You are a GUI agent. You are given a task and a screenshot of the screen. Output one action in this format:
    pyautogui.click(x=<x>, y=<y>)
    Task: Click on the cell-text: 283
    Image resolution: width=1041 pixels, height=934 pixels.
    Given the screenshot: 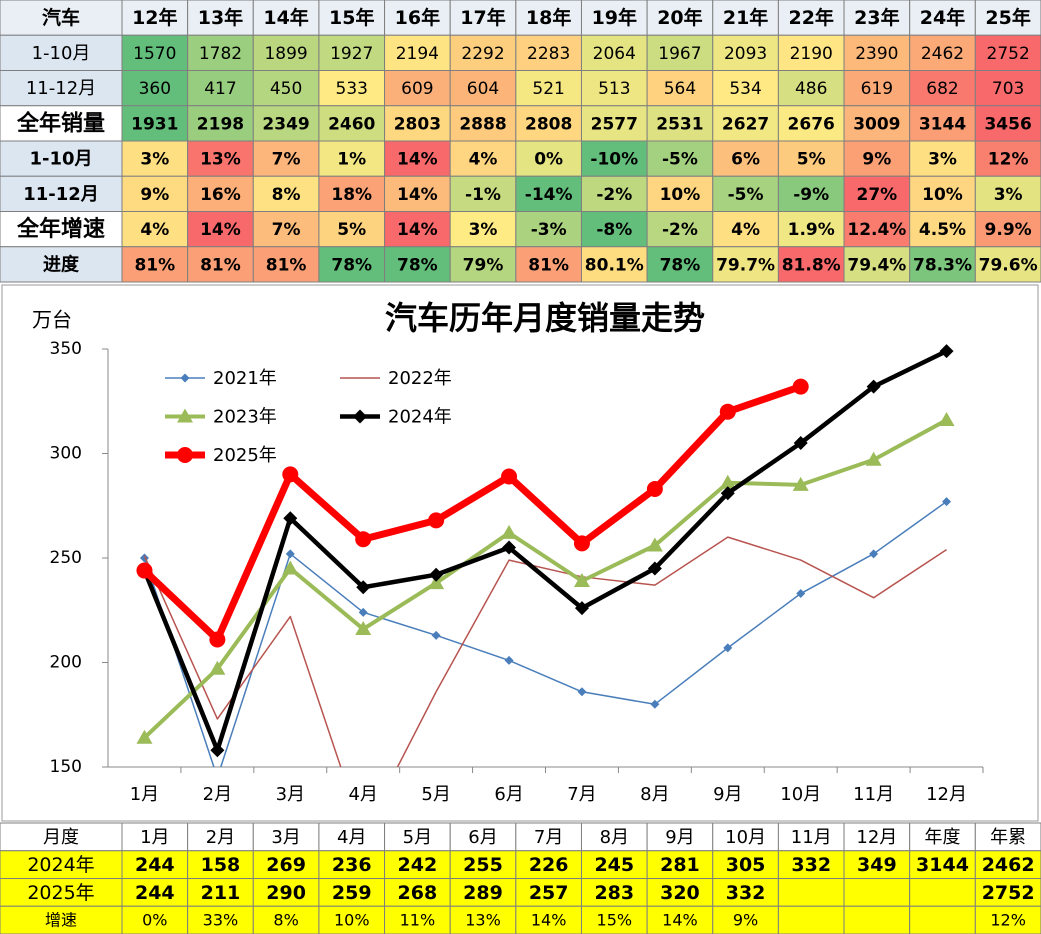 What is the action you would take?
    pyautogui.click(x=614, y=893)
    